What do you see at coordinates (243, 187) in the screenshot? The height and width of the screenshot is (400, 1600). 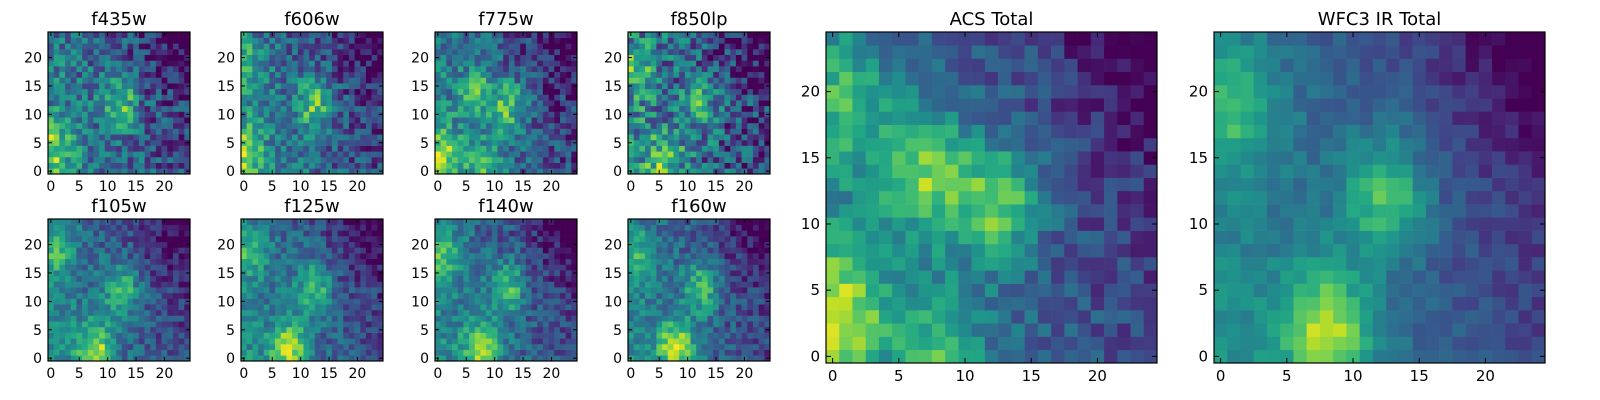 I see `x-tick-label: 0` at bounding box center [243, 187].